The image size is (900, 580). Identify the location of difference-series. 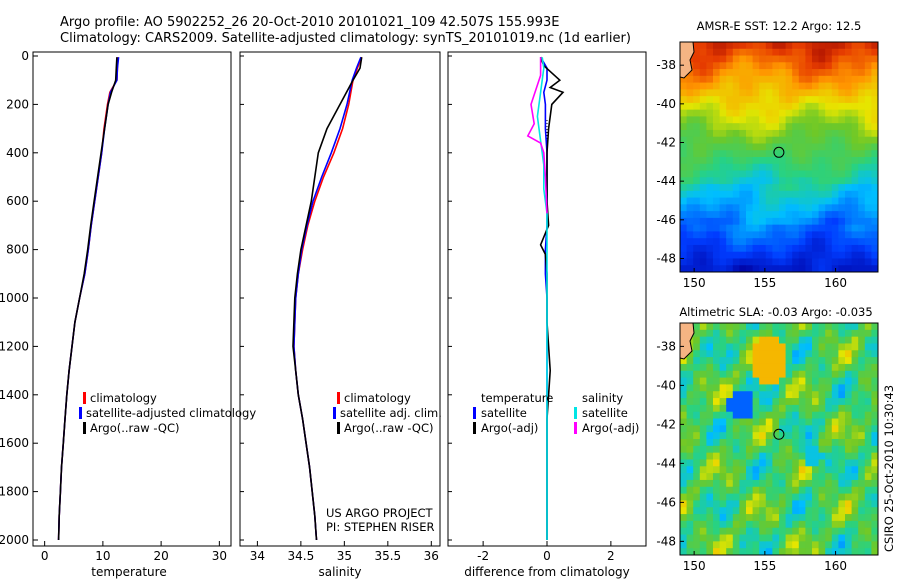
(545, 298).